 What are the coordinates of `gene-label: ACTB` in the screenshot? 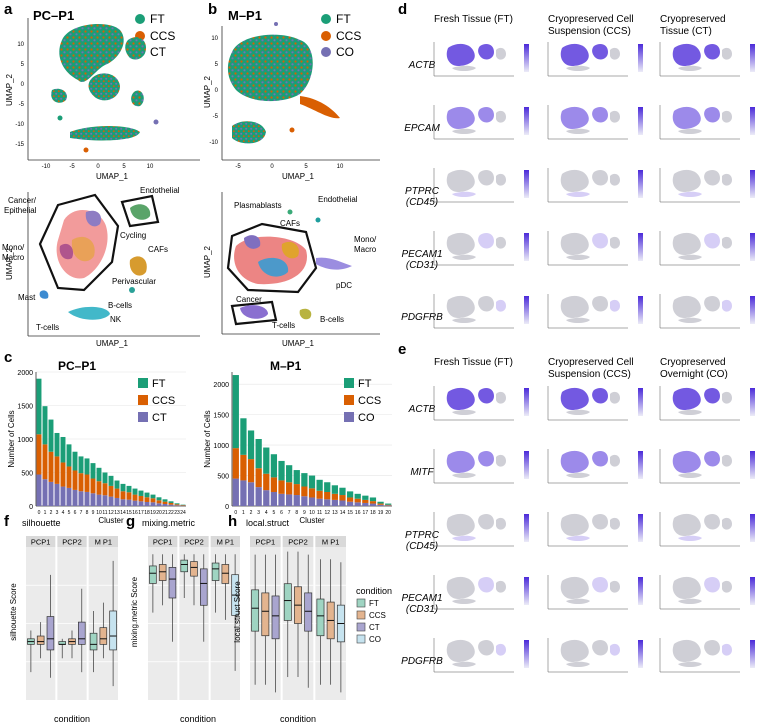 It's located at (422, 409).